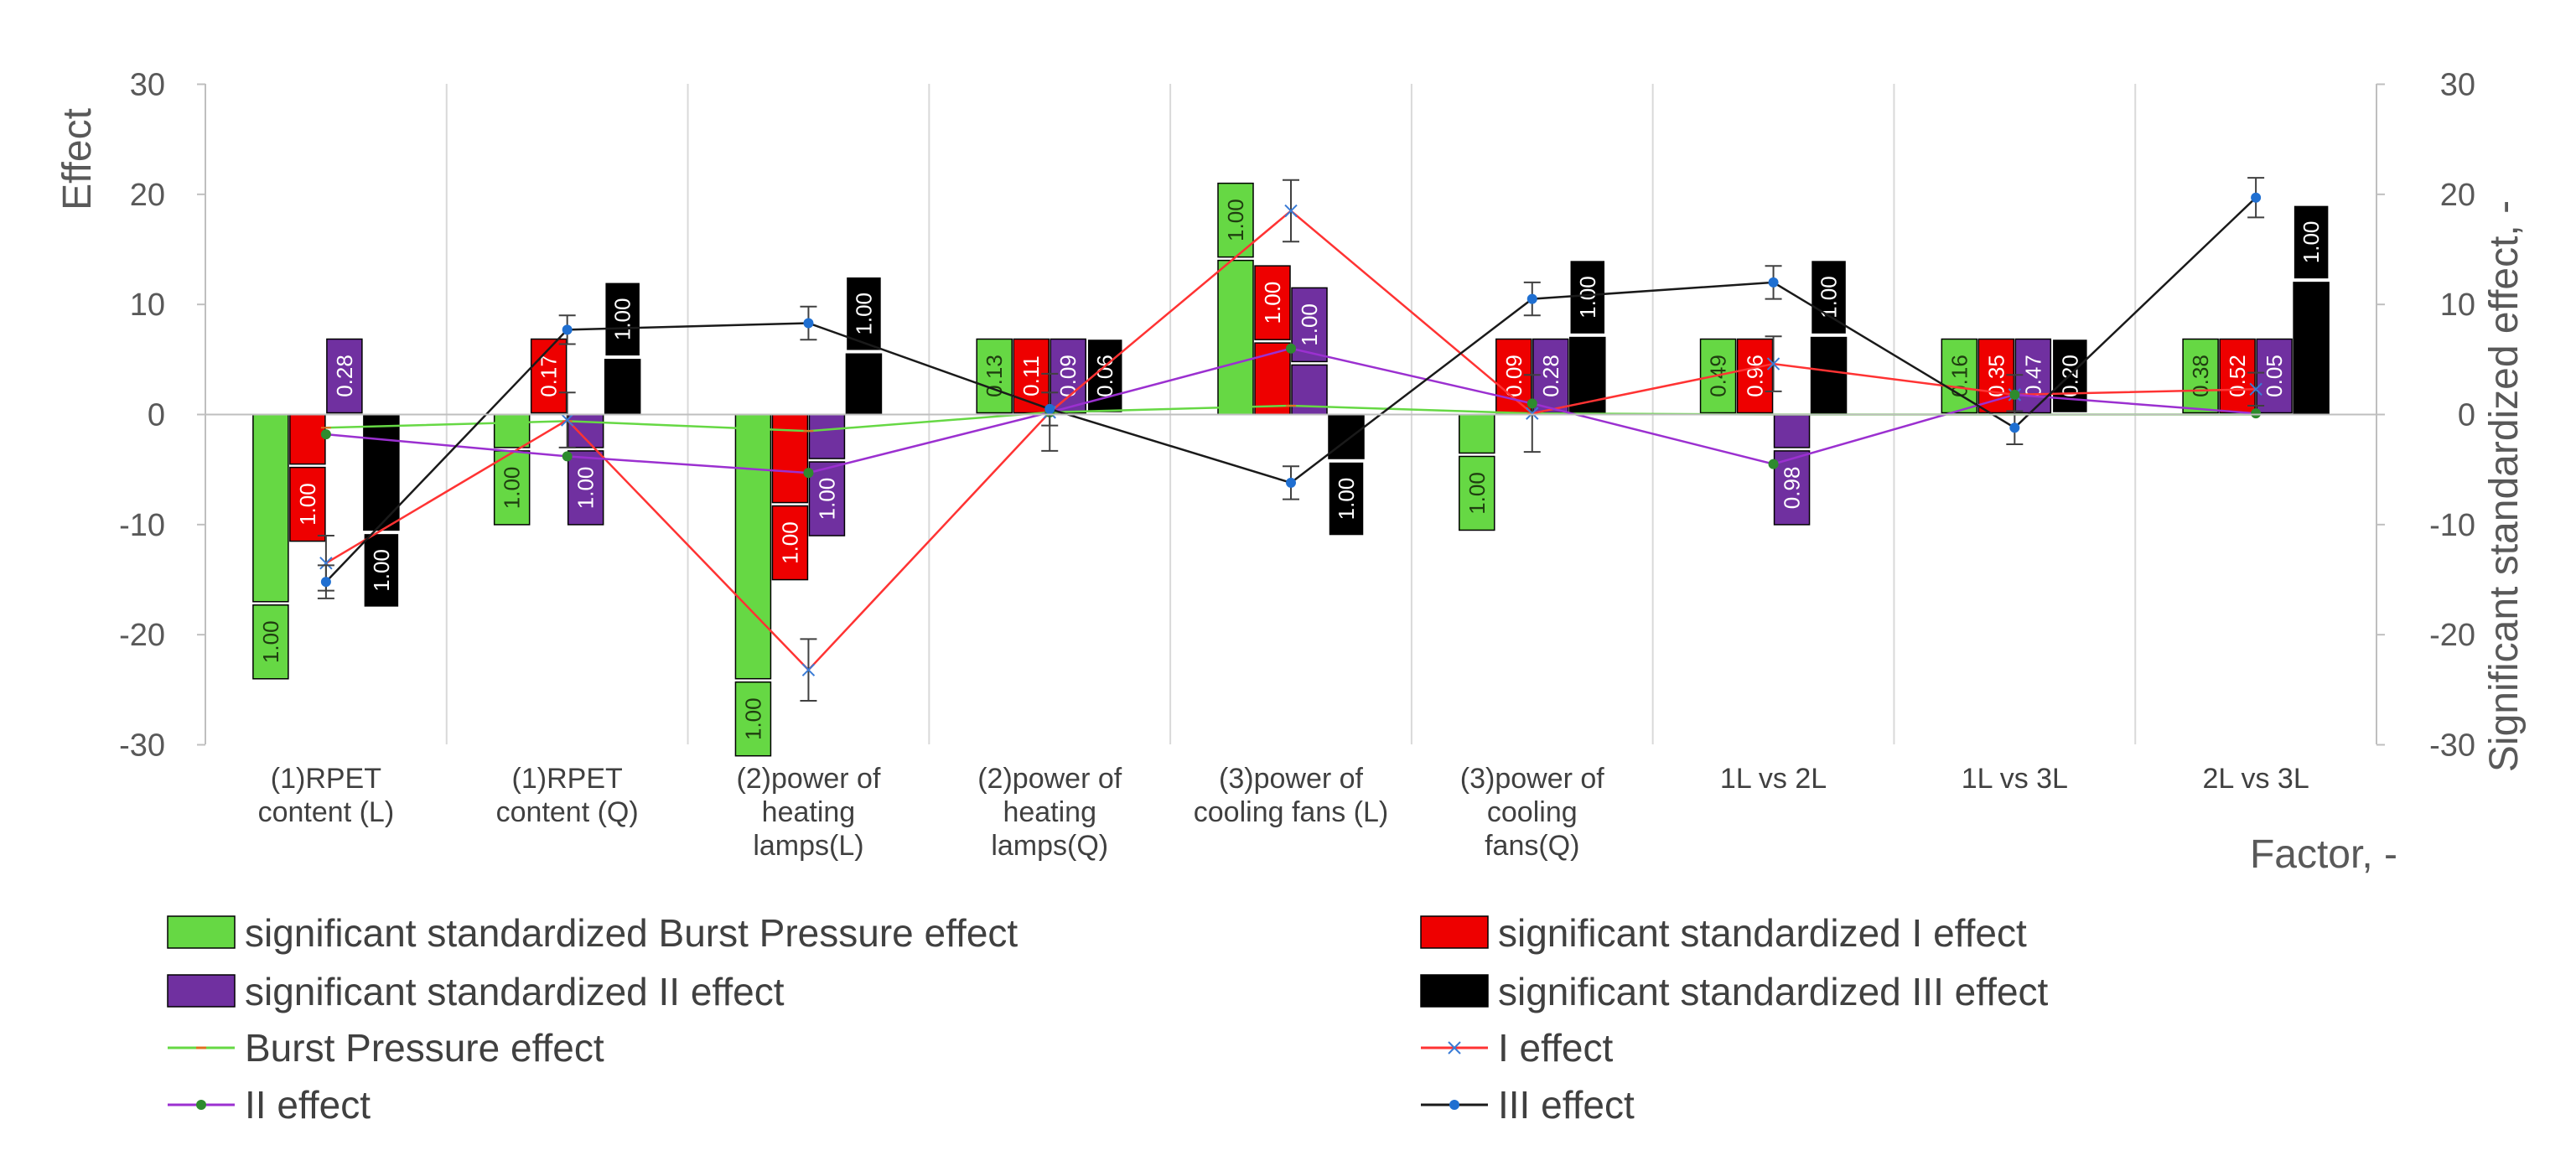 This screenshot has height=1166, width=2576. I want to click on y-tick-label: 0, so click(156, 416).